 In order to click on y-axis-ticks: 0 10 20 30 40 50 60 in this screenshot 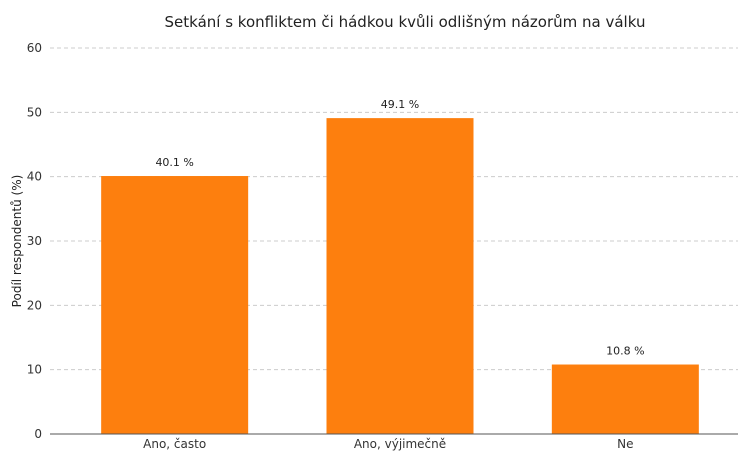, I will do `click(34, 241)`.